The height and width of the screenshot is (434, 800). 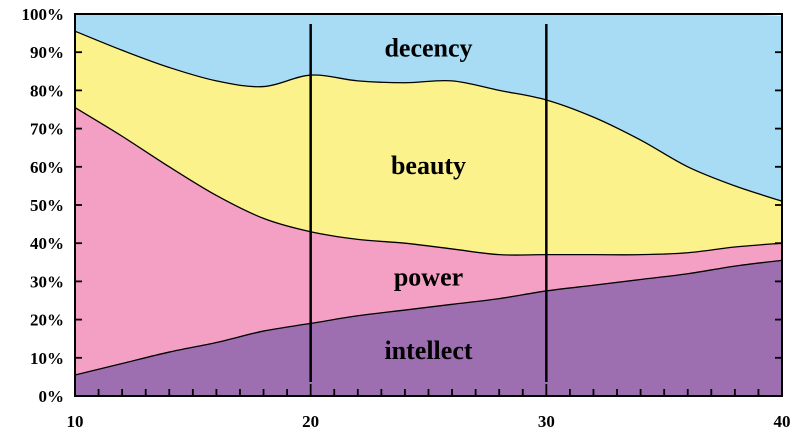 I want to click on y-tick-label: 0%, so click(x=52, y=396).